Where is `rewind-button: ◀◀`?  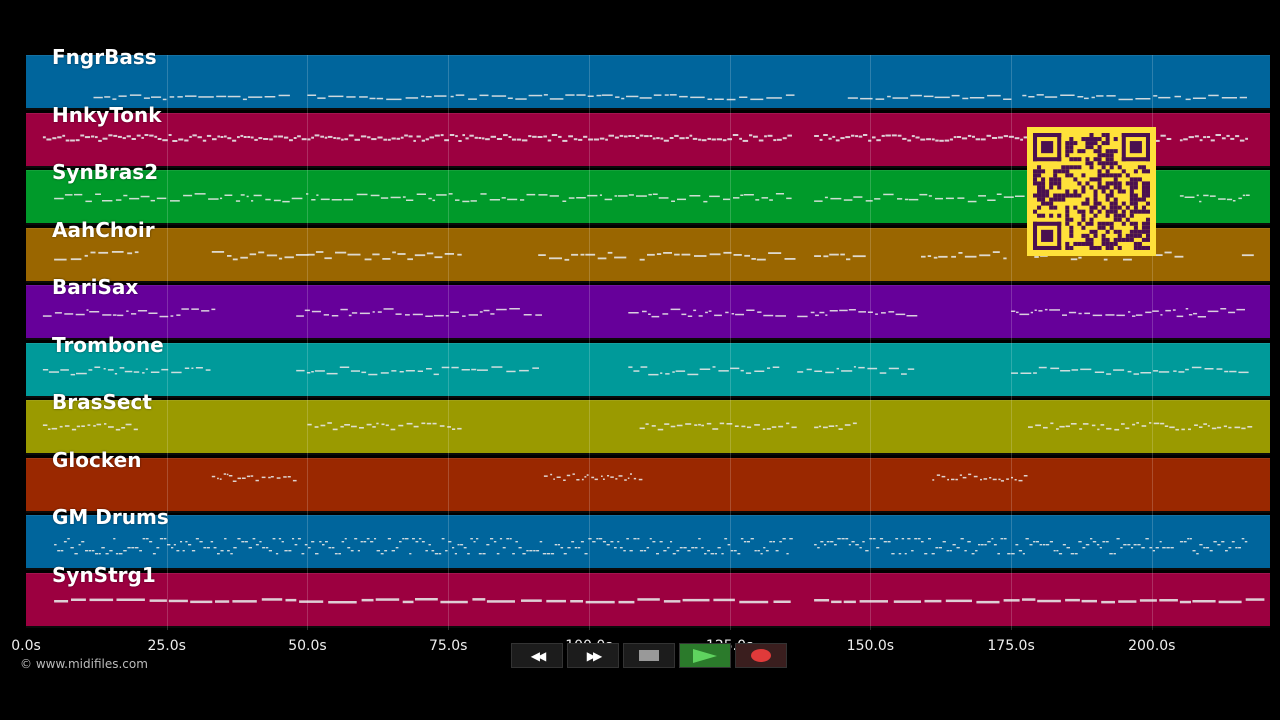
rewind-button: ◀◀ is located at coordinates (537, 655).